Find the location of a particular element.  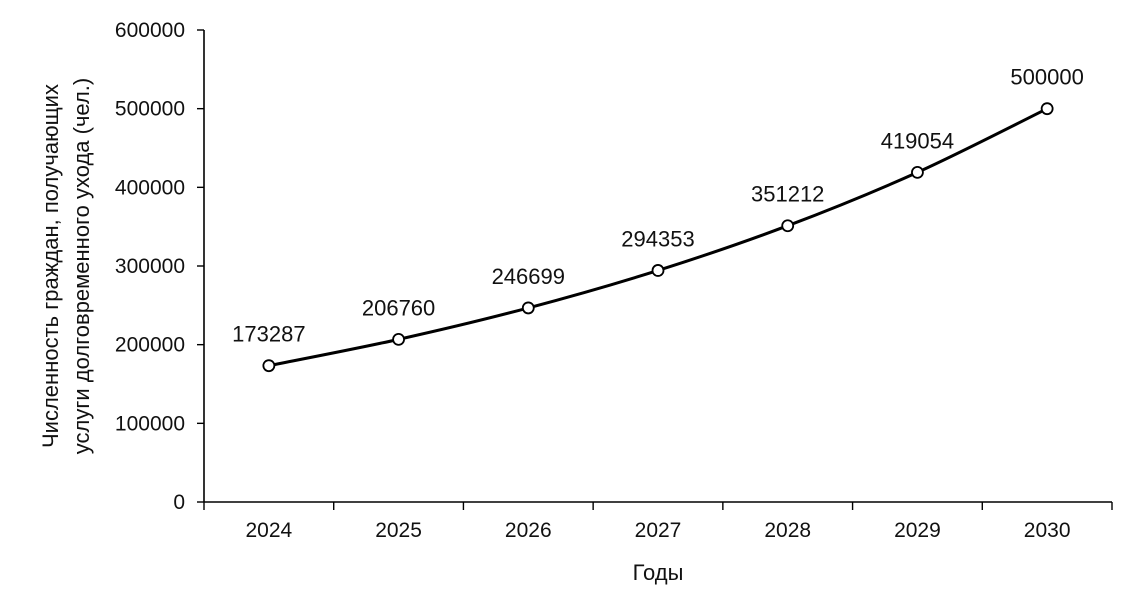

data-label: 500000 is located at coordinates (1046, 77).